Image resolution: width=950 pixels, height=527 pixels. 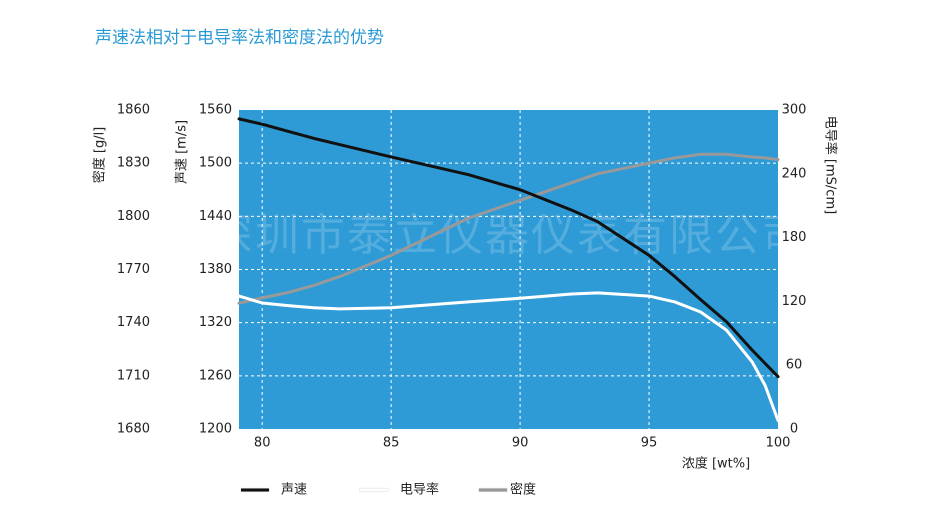 What do you see at coordinates (294, 490) in the screenshot?
I see `legend-label: 声速` at bounding box center [294, 490].